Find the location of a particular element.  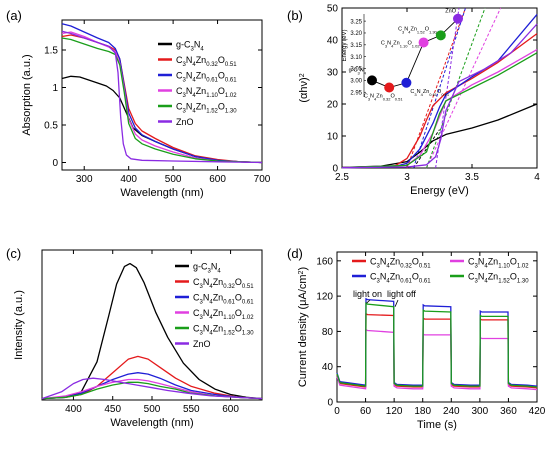

d-legend-label-2: C3N4Zn0.61O0.61 is located at coordinates (400, 278).